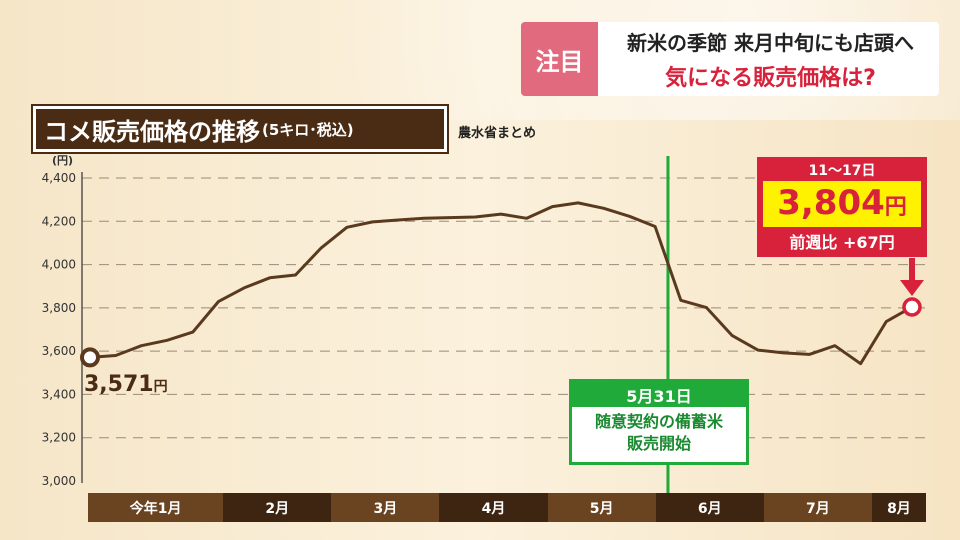  What do you see at coordinates (59, 394) in the screenshot?
I see `y-tick-label: 3,400` at bounding box center [59, 394].